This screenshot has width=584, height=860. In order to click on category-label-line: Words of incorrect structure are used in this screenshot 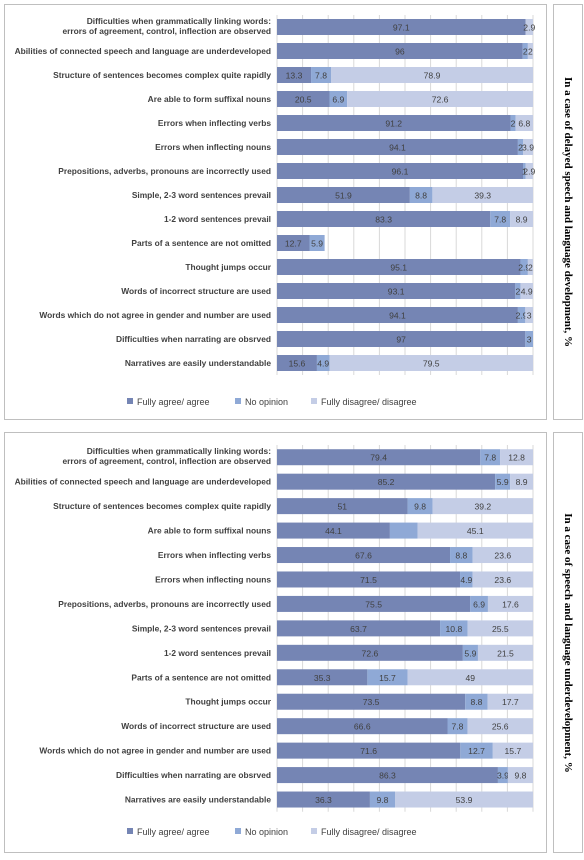, I will do `click(196, 291)`.